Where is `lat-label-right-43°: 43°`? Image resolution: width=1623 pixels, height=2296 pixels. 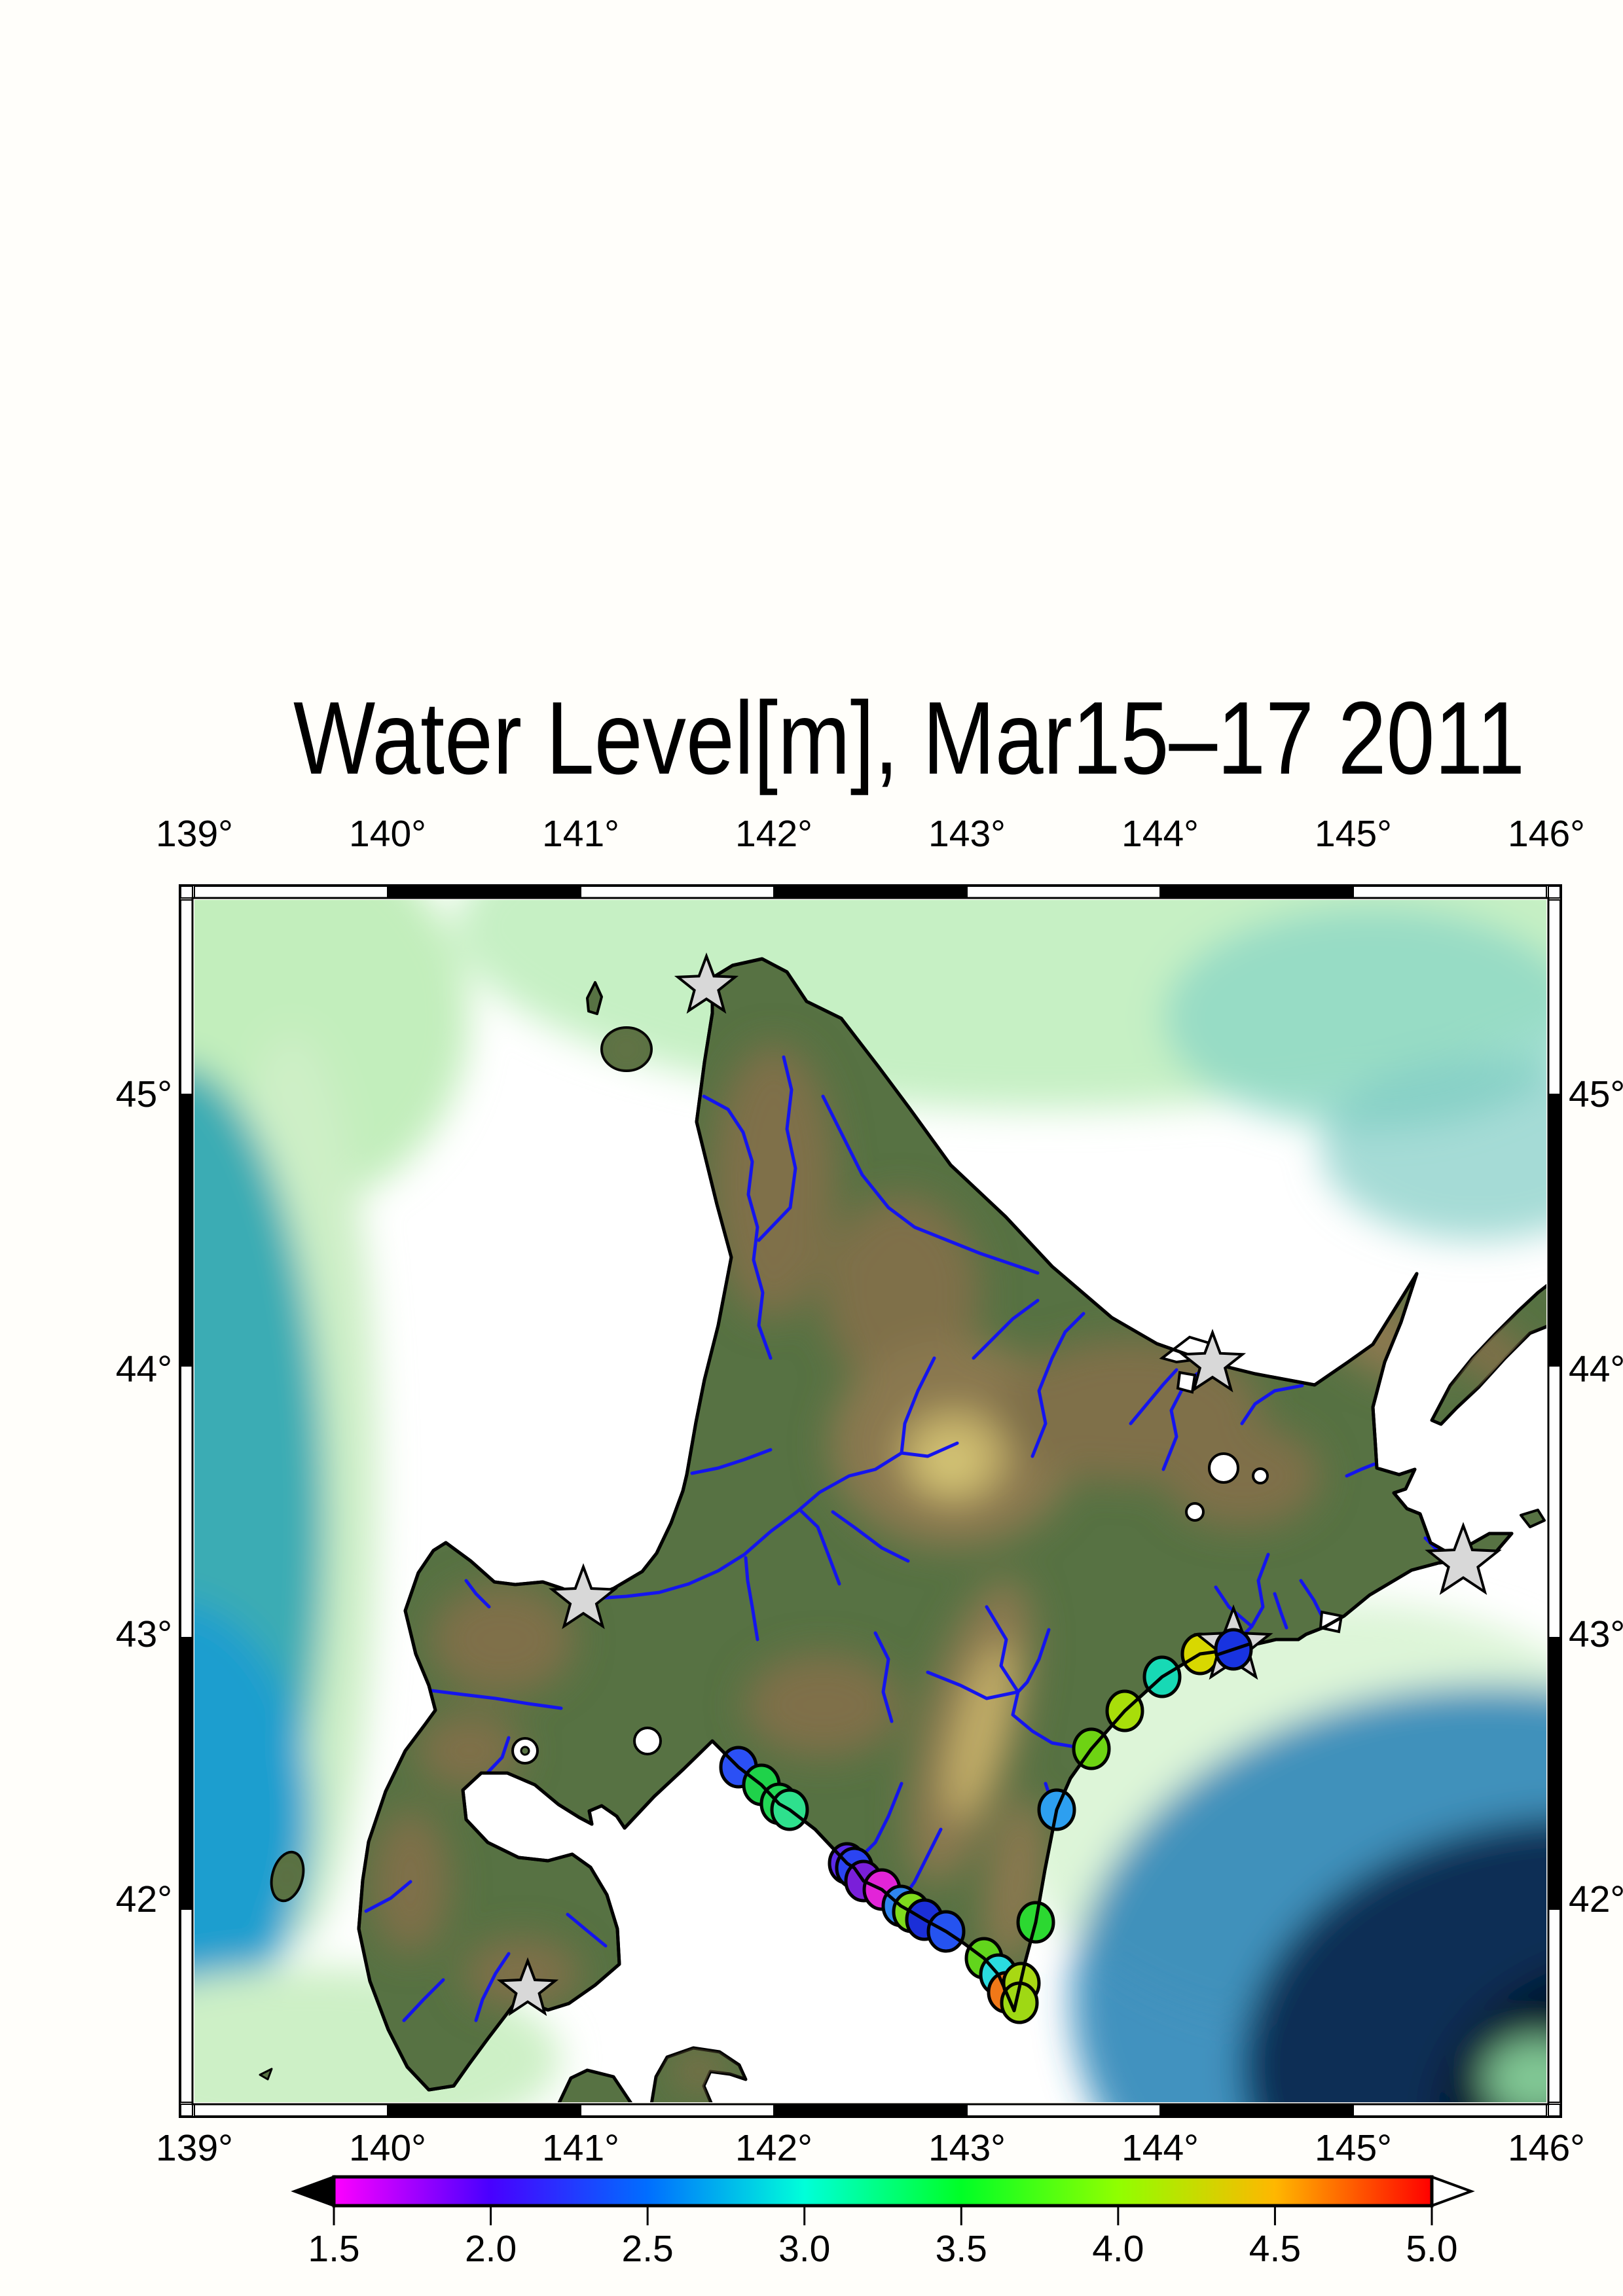 lat-label-right-43°: 43° is located at coordinates (1596, 1634).